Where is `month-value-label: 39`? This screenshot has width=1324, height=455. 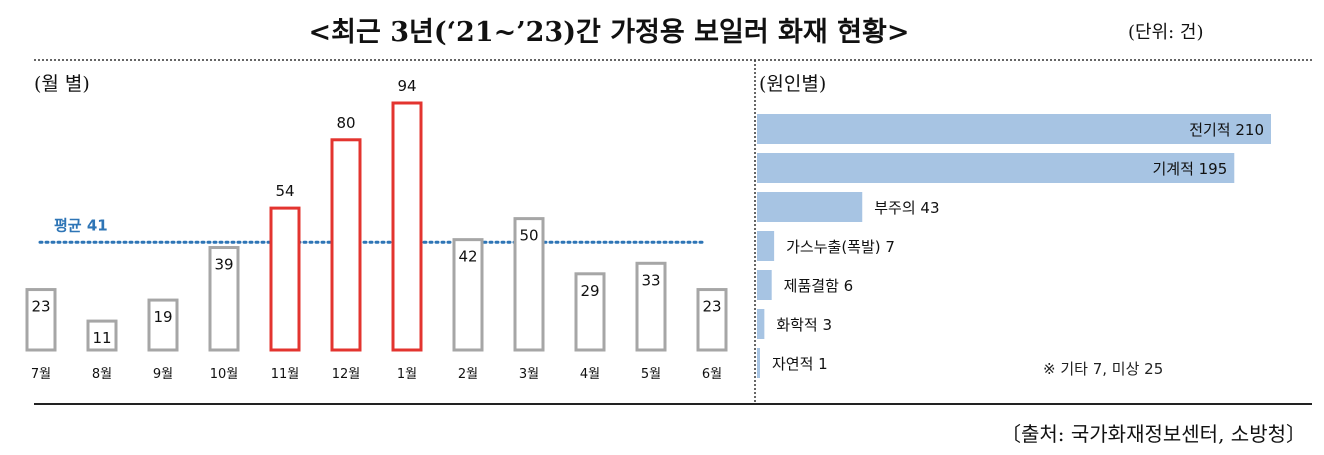 month-value-label: 39 is located at coordinates (223, 265).